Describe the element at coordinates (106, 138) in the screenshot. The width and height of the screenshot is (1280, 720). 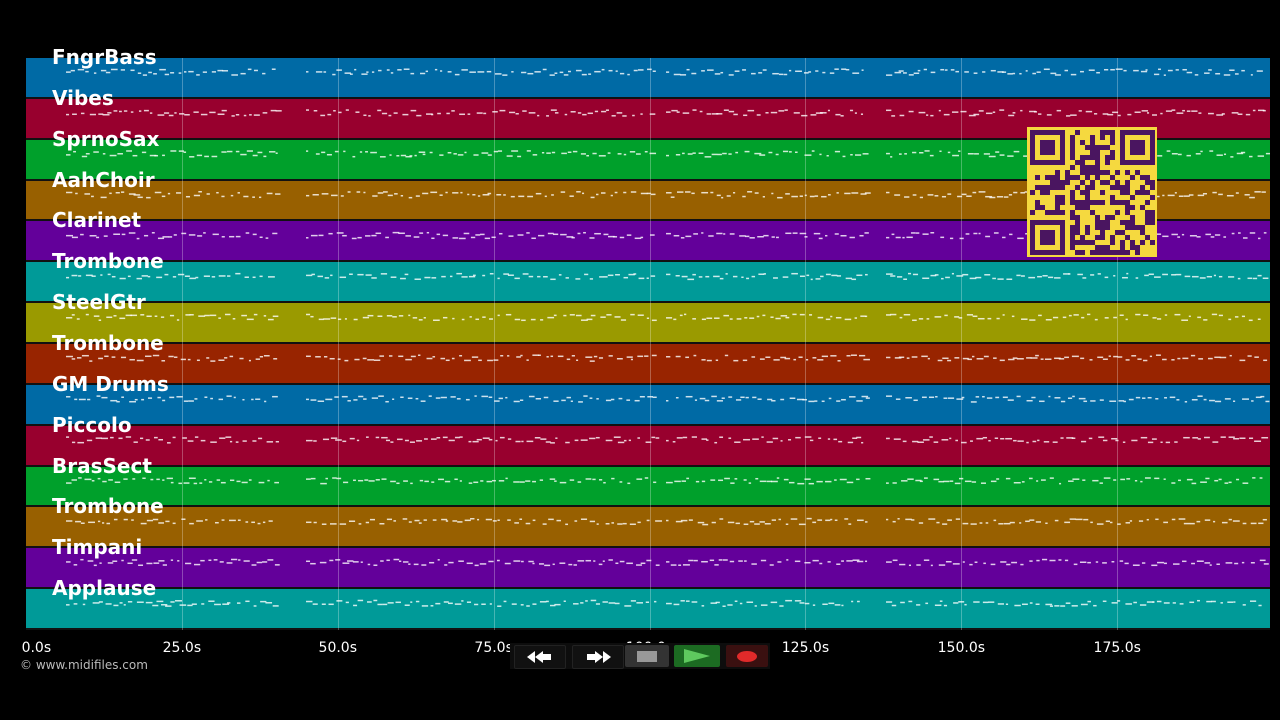
I see `track-label: SprnoSax` at that location.